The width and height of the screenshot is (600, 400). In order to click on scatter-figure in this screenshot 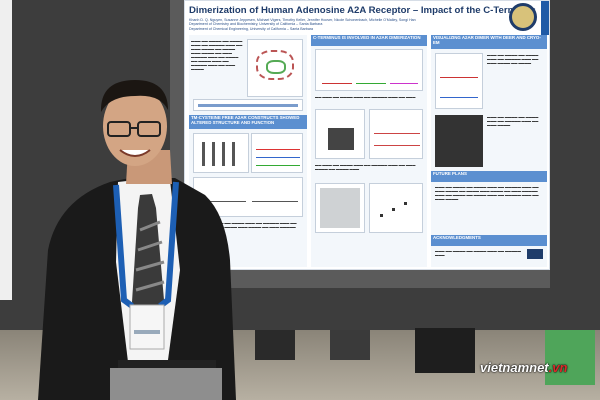, I will do `click(396, 208)`.